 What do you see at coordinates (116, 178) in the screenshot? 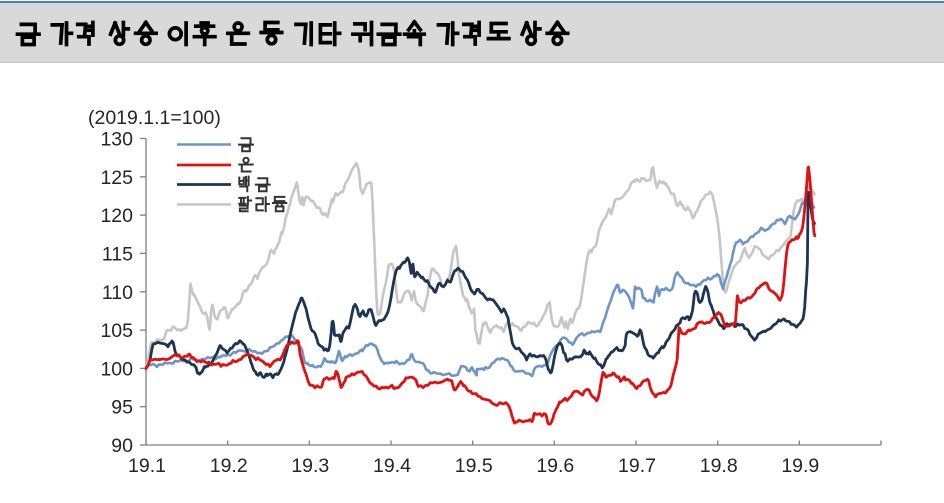
I see `svg-text: 125` at bounding box center [116, 178].